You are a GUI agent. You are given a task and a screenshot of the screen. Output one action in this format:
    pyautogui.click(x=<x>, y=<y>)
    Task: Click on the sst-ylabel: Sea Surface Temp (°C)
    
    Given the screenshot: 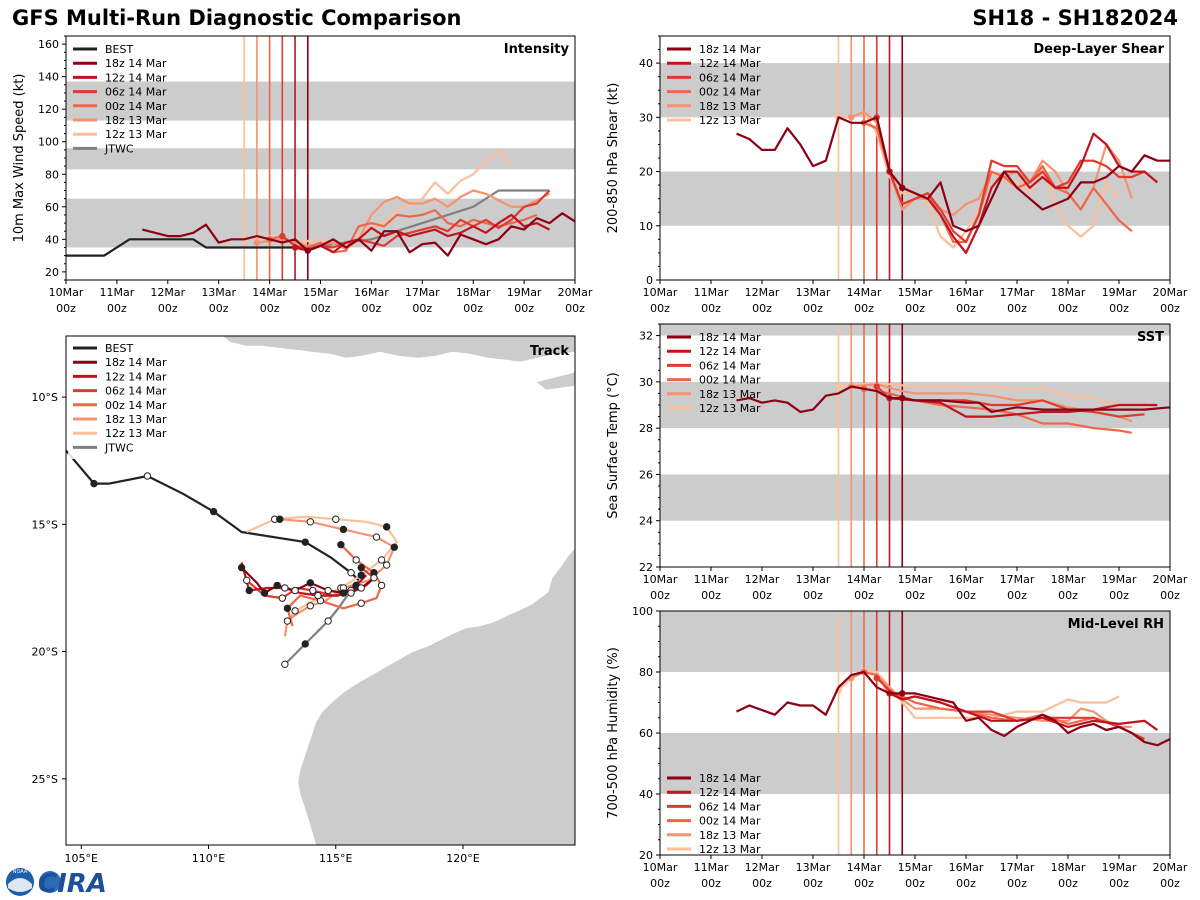 What is the action you would take?
    pyautogui.click(x=613, y=445)
    